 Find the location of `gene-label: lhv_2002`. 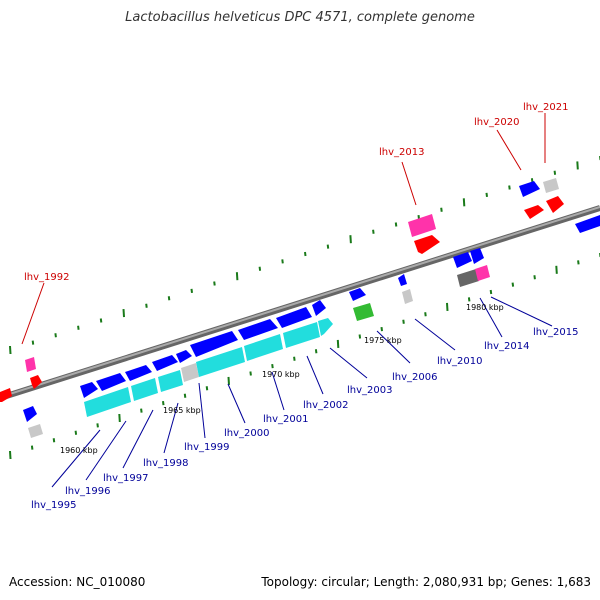

gene-label: lhv_2002 is located at coordinates (325, 405).